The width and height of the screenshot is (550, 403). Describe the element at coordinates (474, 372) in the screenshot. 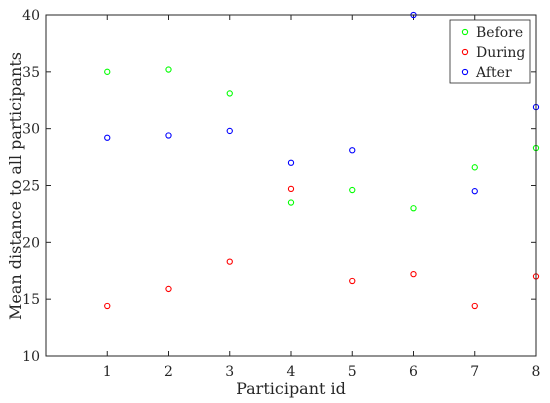

I see `x-tick-label: 7` at that location.